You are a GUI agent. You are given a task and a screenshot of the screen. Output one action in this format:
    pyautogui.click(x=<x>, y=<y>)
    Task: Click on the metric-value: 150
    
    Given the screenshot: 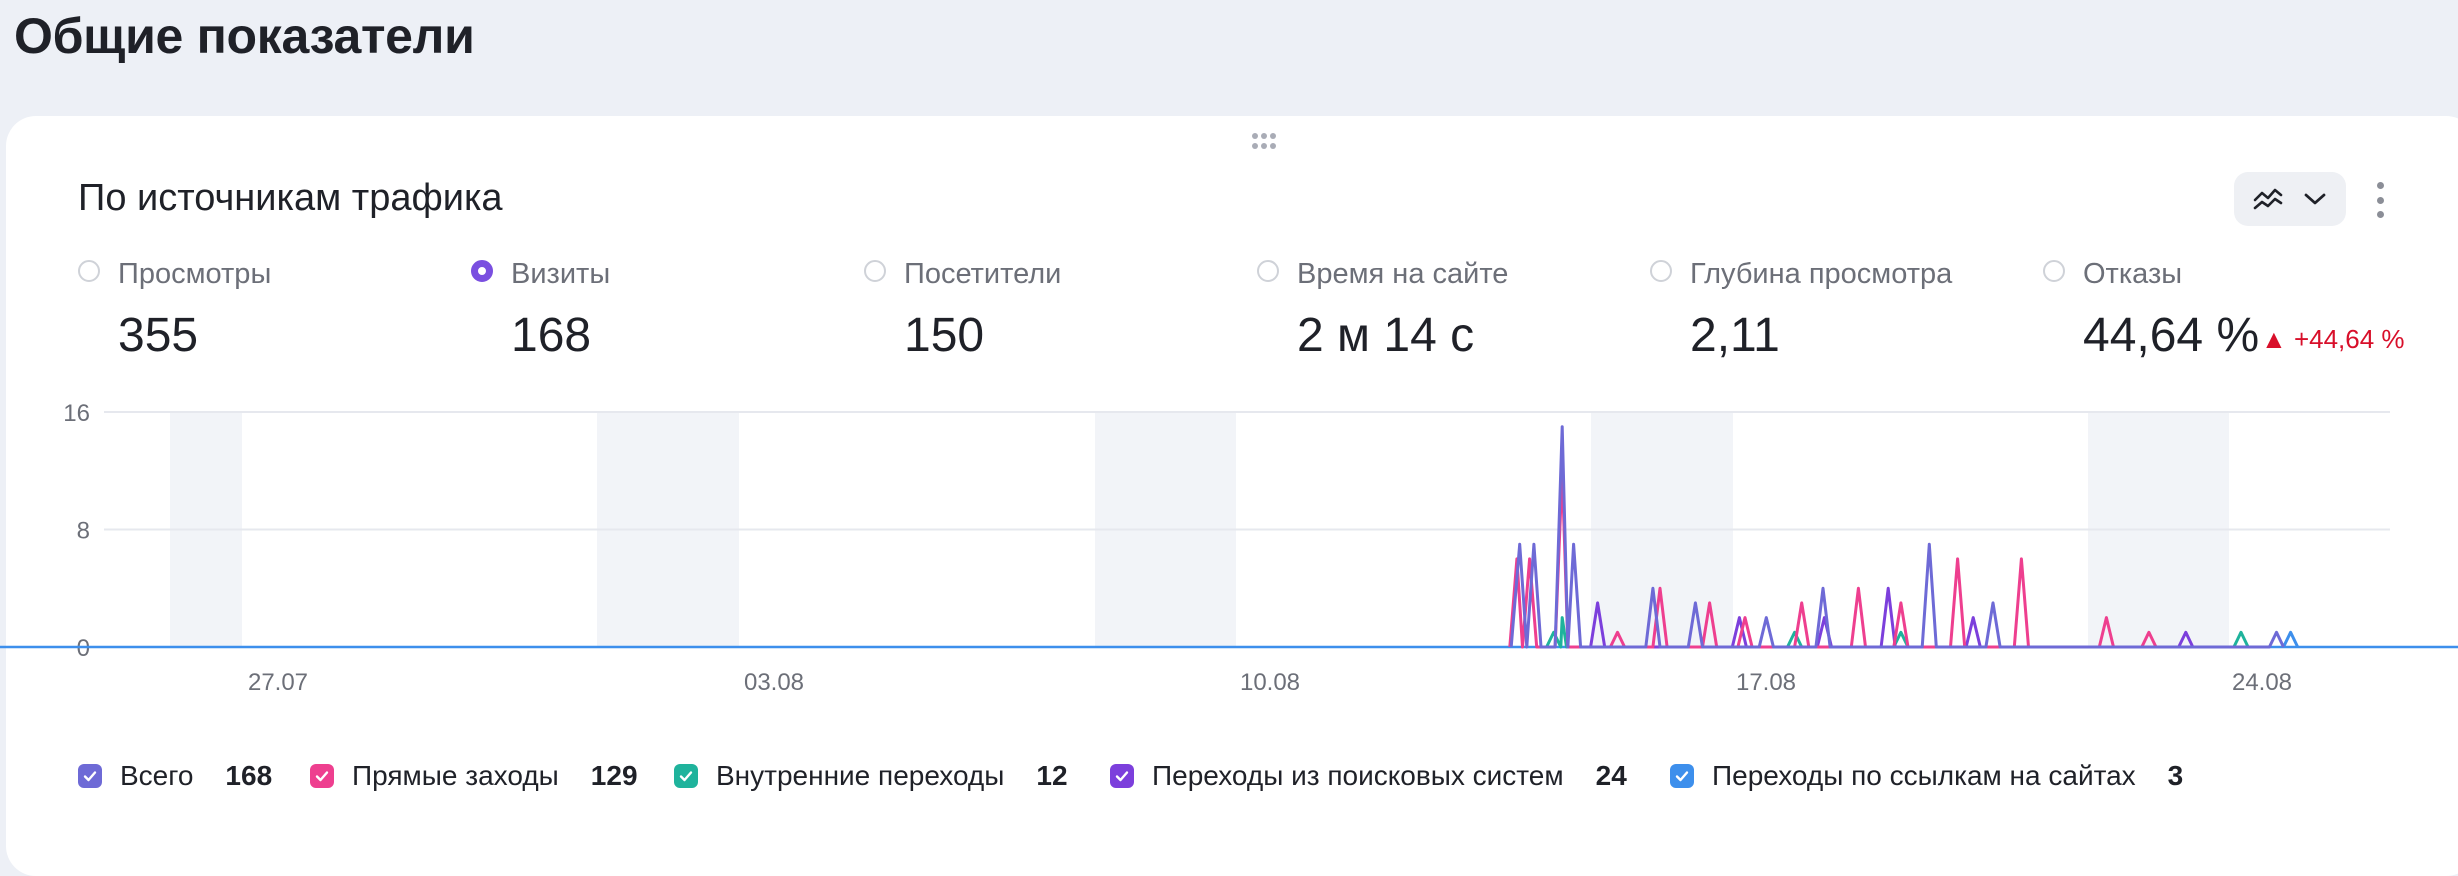 What is the action you would take?
    pyautogui.click(x=944, y=335)
    